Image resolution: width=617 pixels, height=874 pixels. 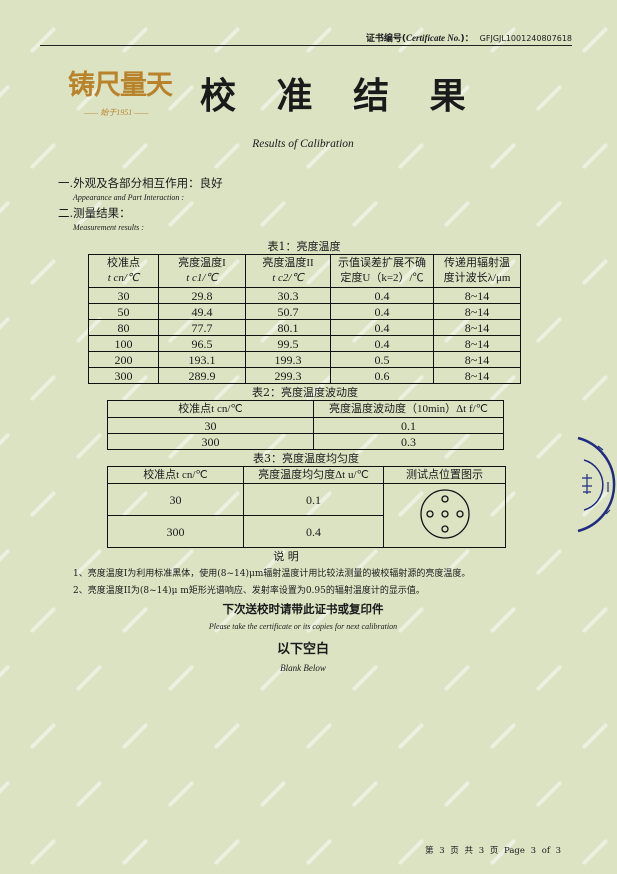 I want to click on table1-header: 传递用辐射温 度计波长λ/μm, so click(x=477, y=271).